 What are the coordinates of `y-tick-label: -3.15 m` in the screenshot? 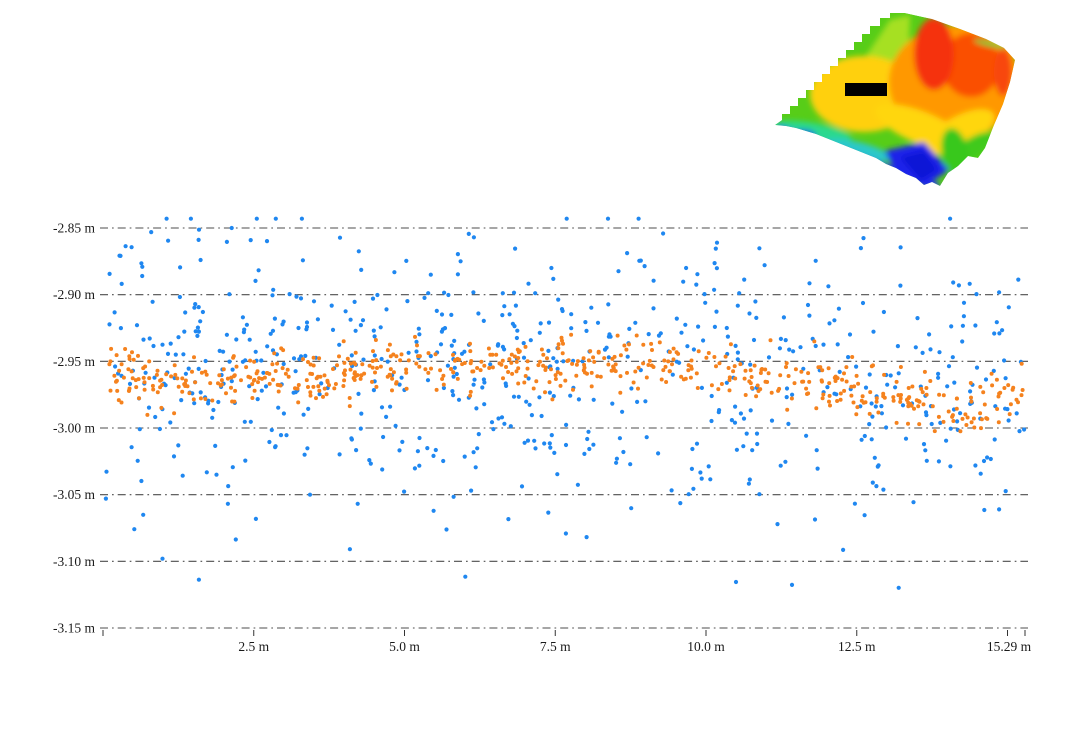 It's located at (74, 628).